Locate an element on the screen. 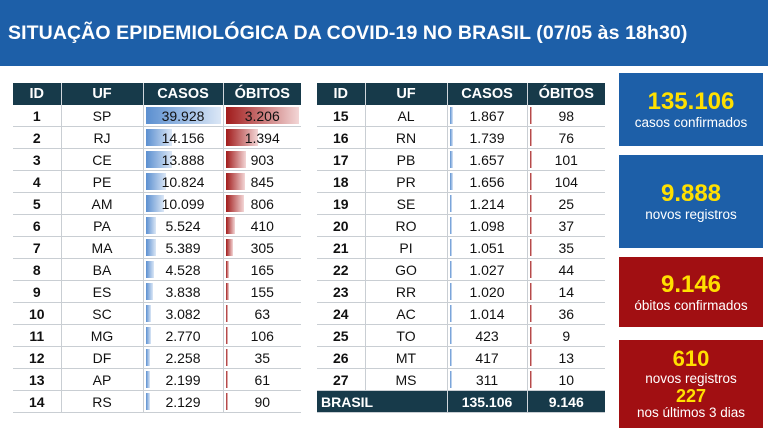  row-id: 8 is located at coordinates (37, 270).